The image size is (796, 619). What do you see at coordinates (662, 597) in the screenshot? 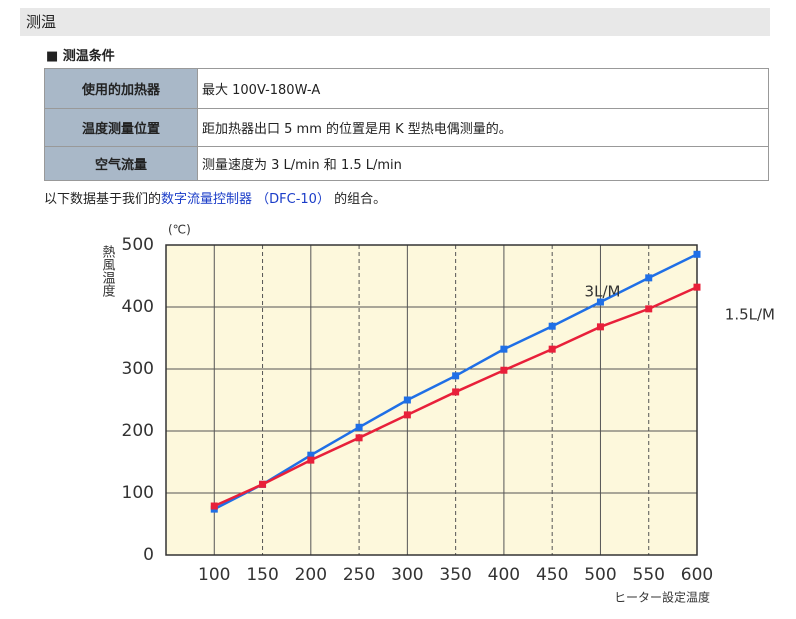
I see `x-axis-label: ヒーター設定温度` at bounding box center [662, 597].